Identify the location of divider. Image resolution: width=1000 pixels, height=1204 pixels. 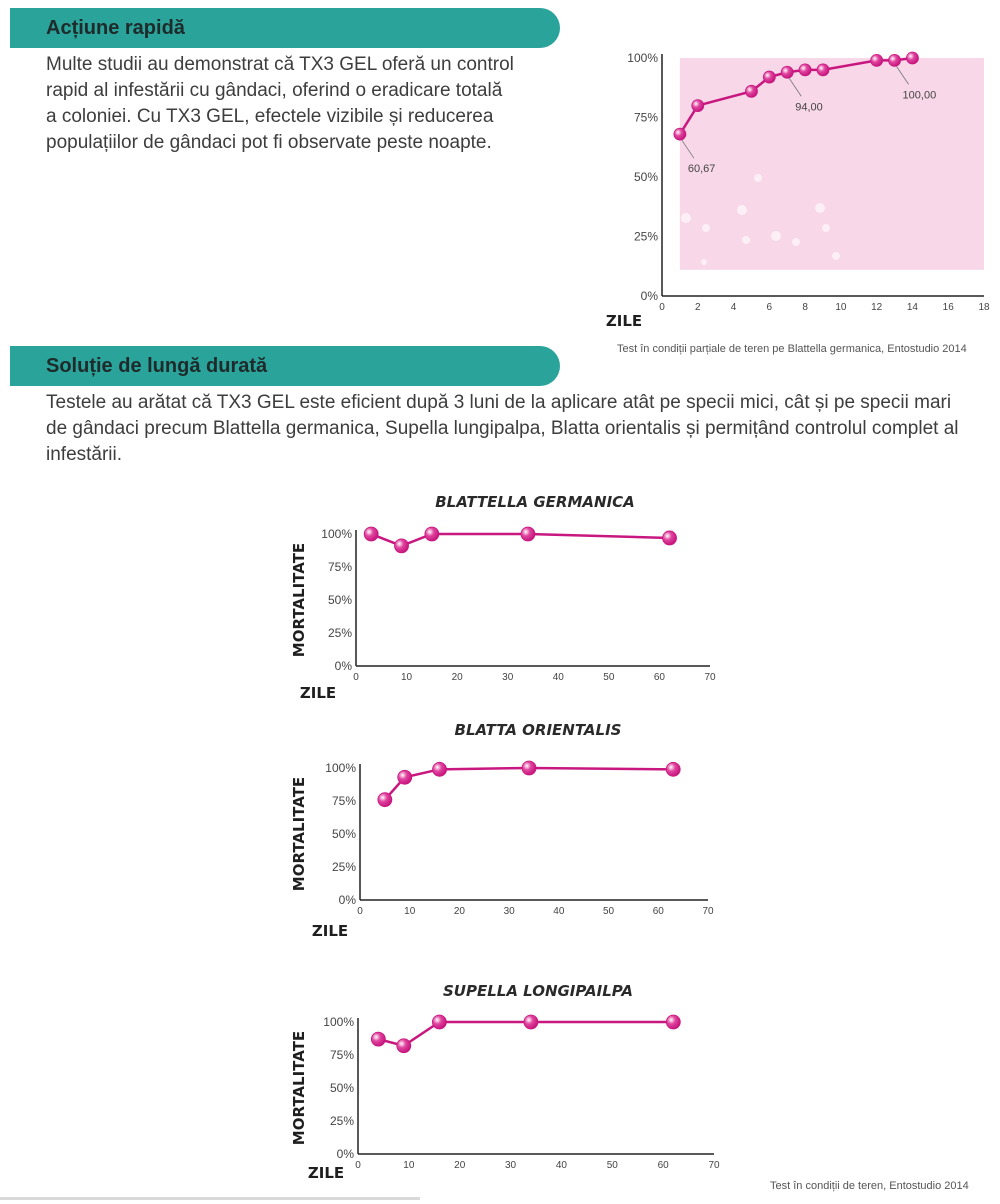
(210, 1198).